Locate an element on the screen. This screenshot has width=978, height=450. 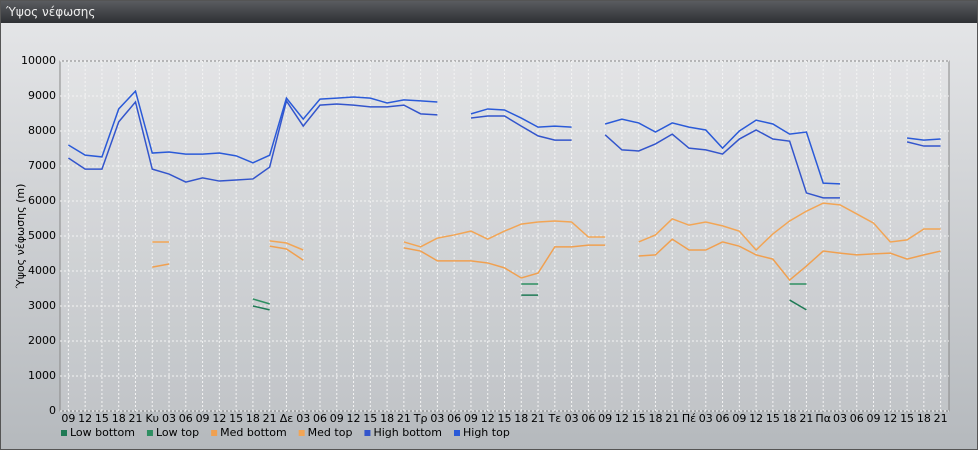
legend-label: High top is located at coordinates (486, 432).